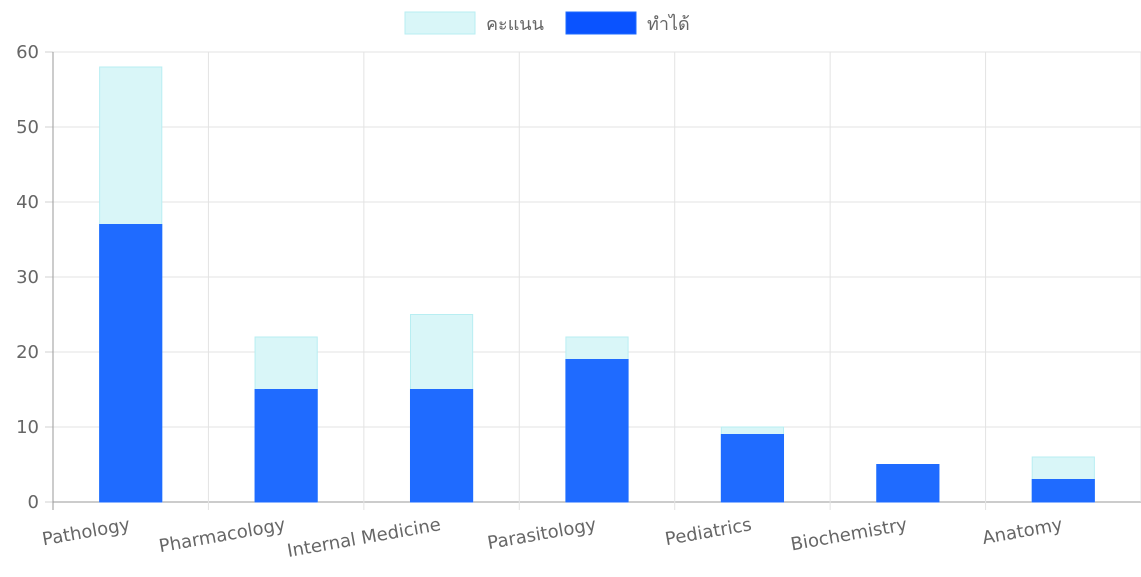  Describe the element at coordinates (27, 427) in the screenshot. I see `y-tick-label: 10` at that location.